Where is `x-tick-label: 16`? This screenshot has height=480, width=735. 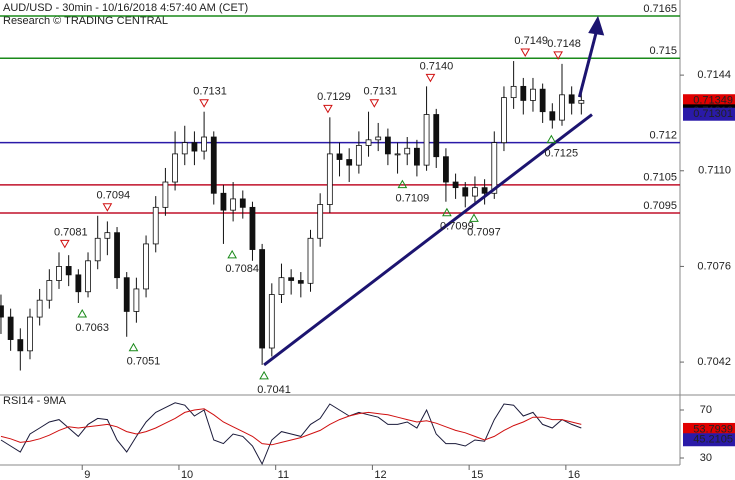 x-tick-label: 16 is located at coordinates (574, 474).